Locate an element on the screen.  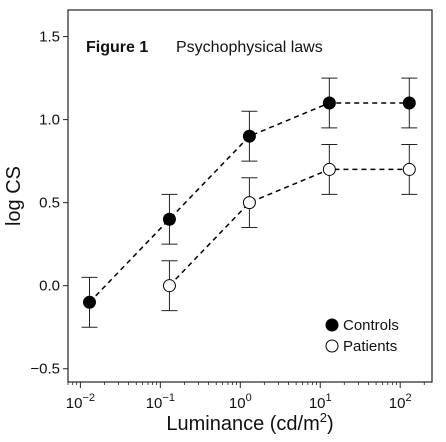
x-tick-label: 10⁰ is located at coordinates (240, 402).